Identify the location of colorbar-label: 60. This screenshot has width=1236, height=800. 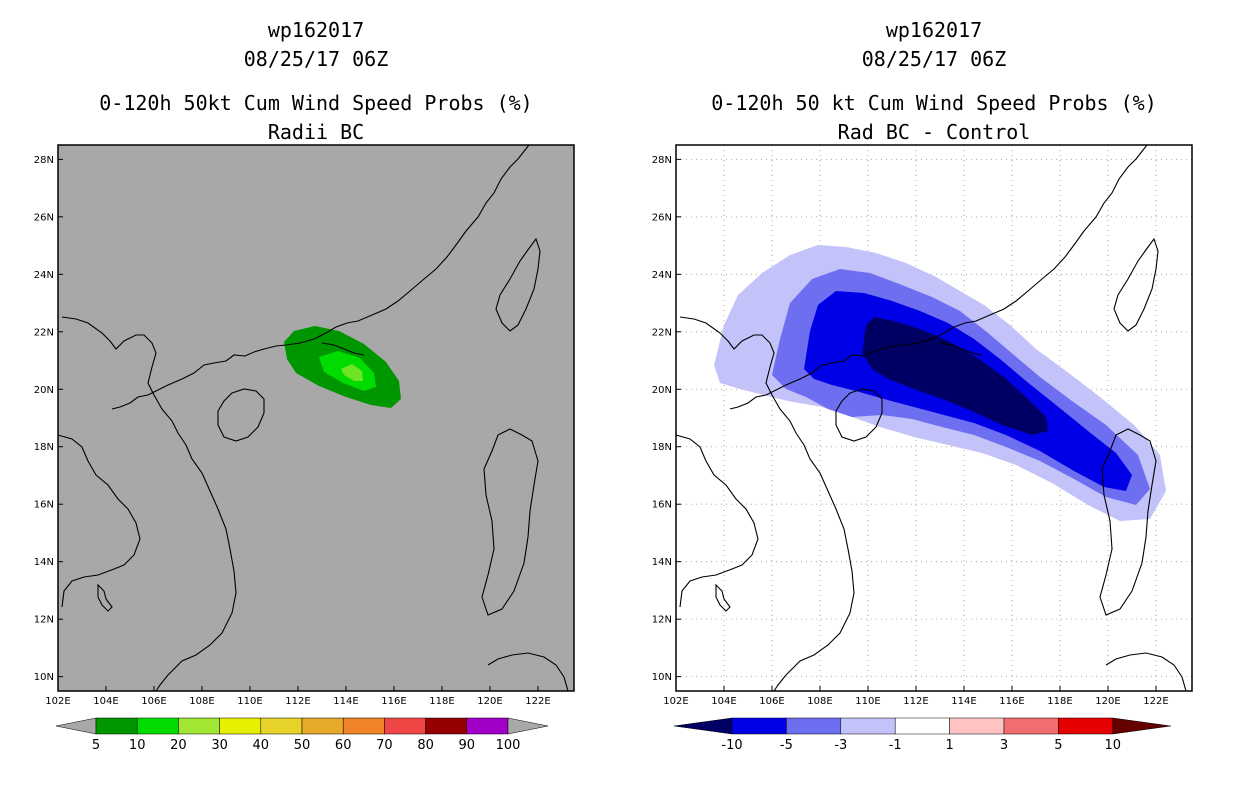
(343, 745).